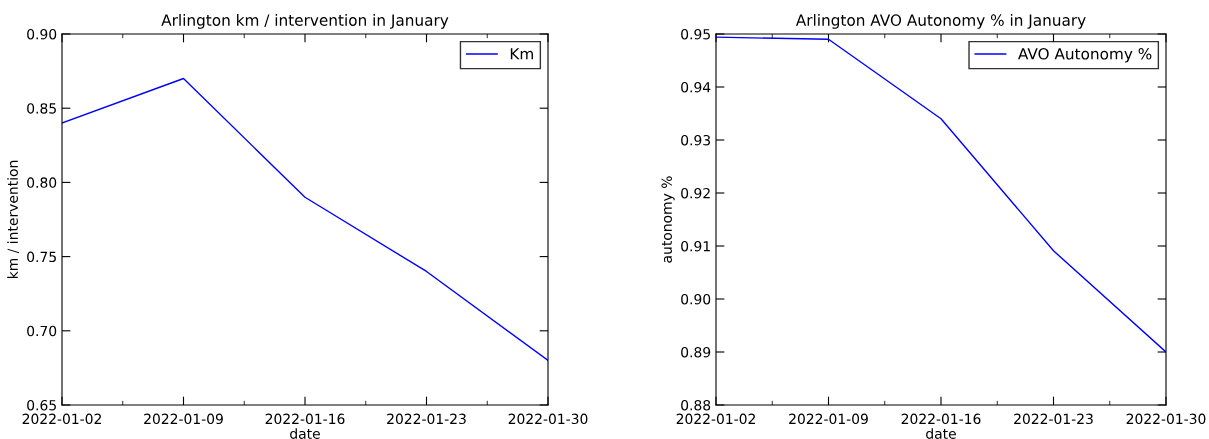 The height and width of the screenshot is (439, 1209). Describe the element at coordinates (521, 54) in the screenshot. I see `legend-label: Km` at that location.